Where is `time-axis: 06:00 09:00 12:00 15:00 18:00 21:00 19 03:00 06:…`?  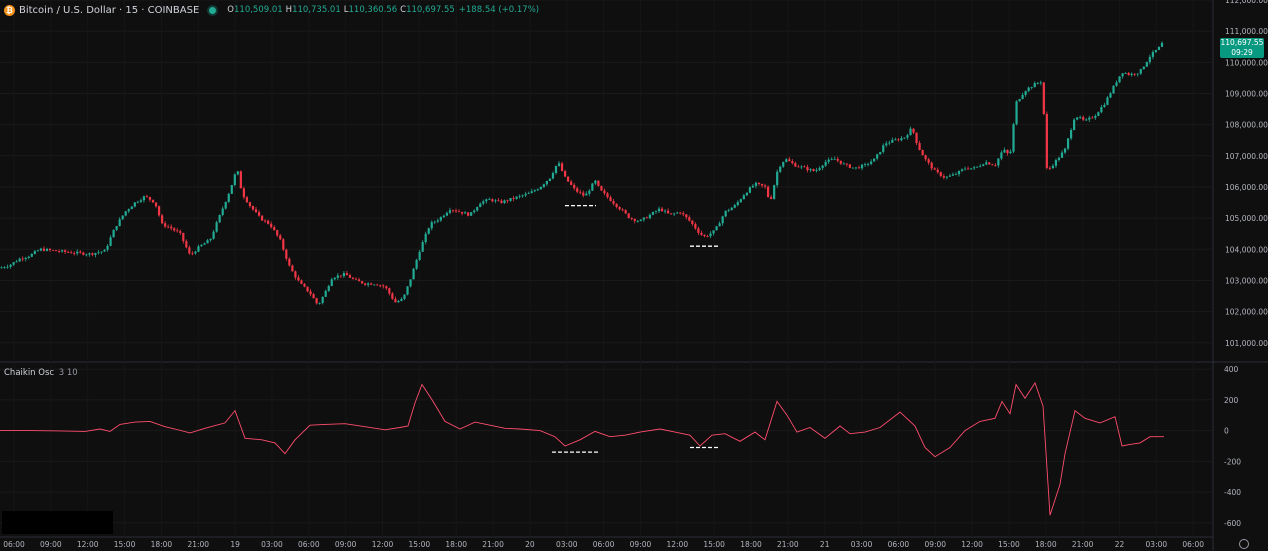 time-axis: 06:00 09:00 12:00 15:00 18:00 21:00 19 03:00 06:… is located at coordinates (603, 544).